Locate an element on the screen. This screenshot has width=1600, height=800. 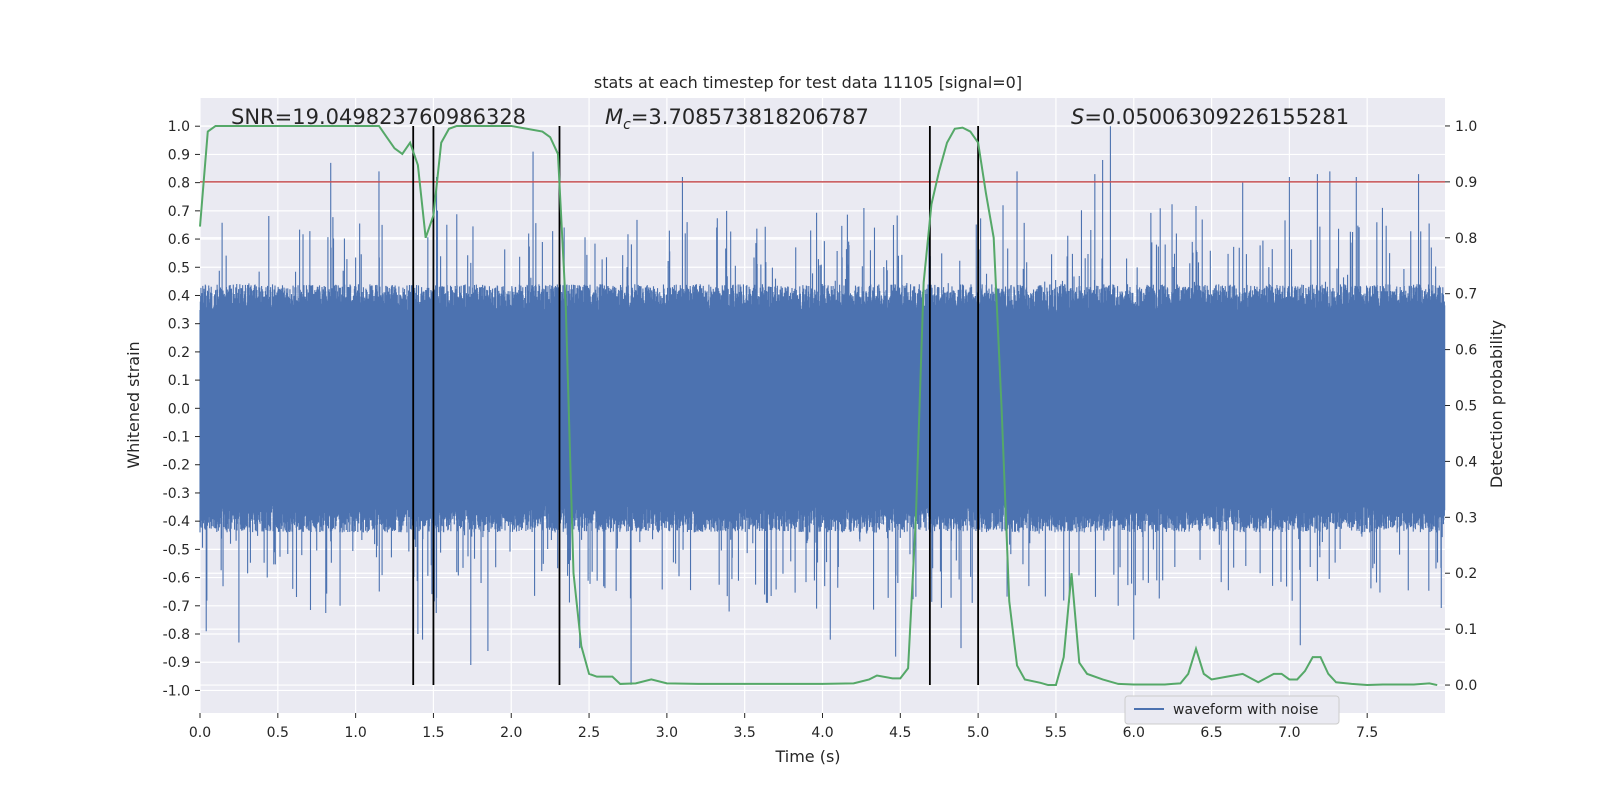
mc-annotation: Mc=3.708573818206787 is located at coordinates (737, 119).